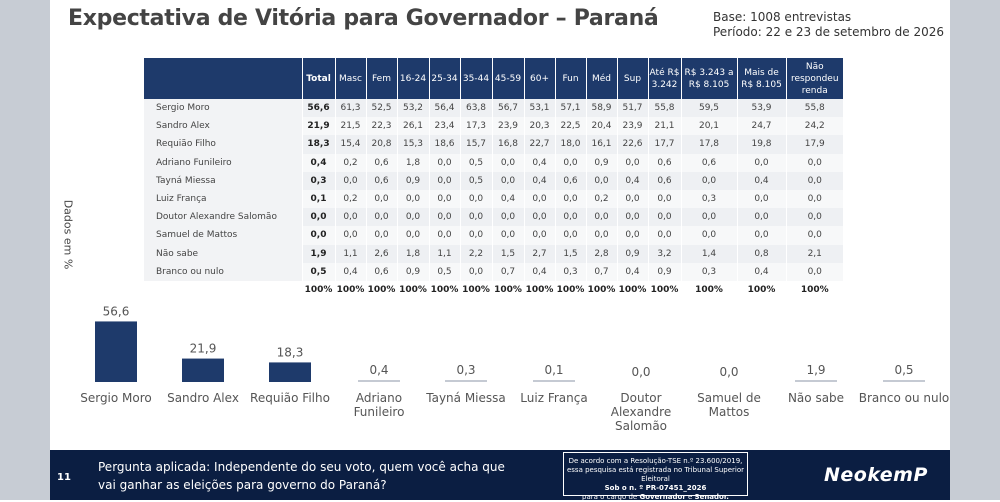  What do you see at coordinates (412, 108) in the screenshot?
I see `table-cell: 53,2` at bounding box center [412, 108].